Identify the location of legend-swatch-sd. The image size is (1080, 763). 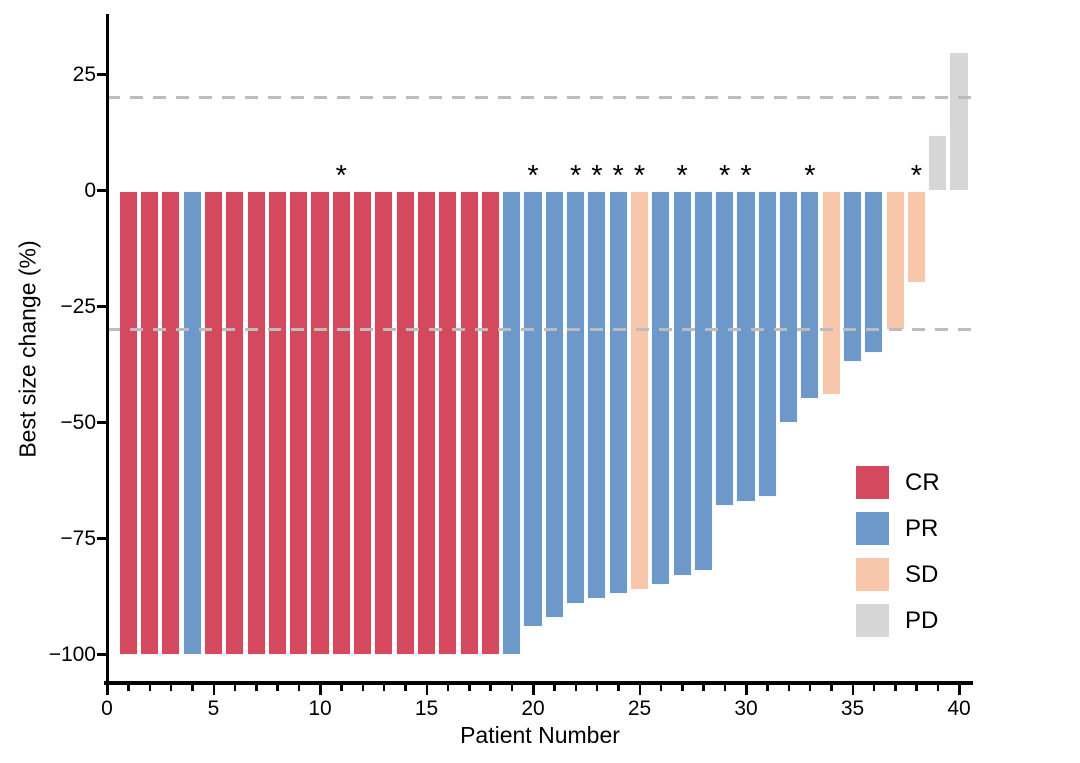
(872, 574).